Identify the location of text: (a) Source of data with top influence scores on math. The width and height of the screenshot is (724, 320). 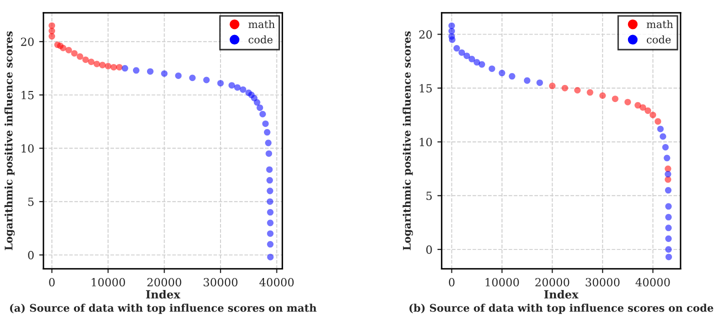
(163, 309).